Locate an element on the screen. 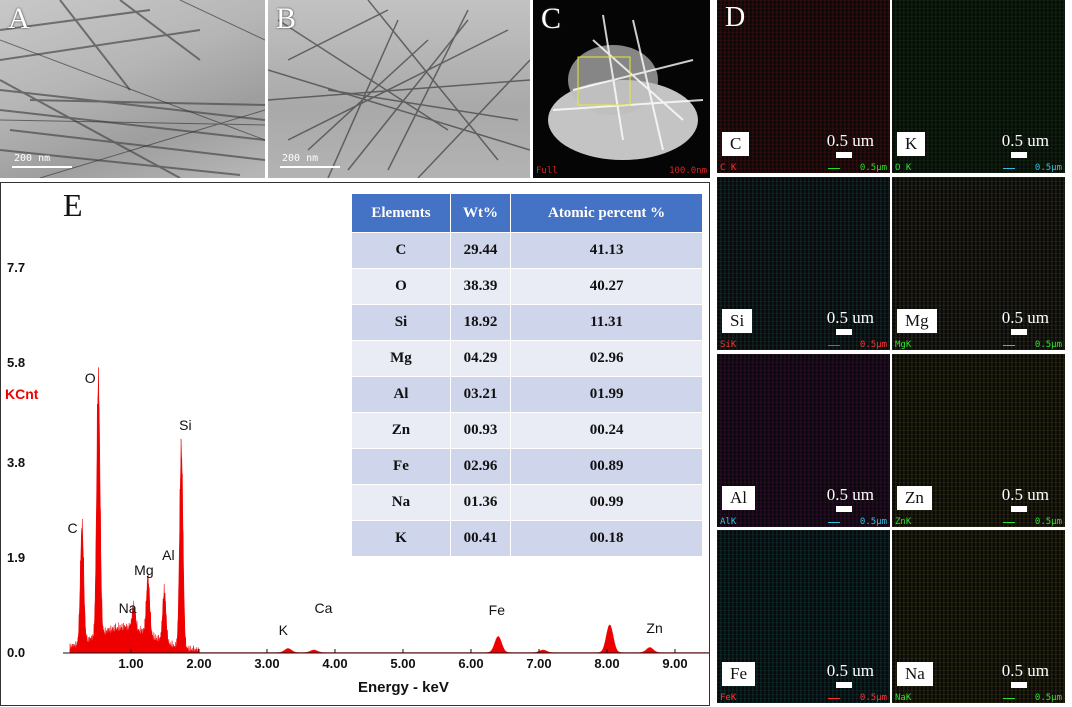 This screenshot has width=1072, height=707. header-wt: Wt% is located at coordinates (480, 213).